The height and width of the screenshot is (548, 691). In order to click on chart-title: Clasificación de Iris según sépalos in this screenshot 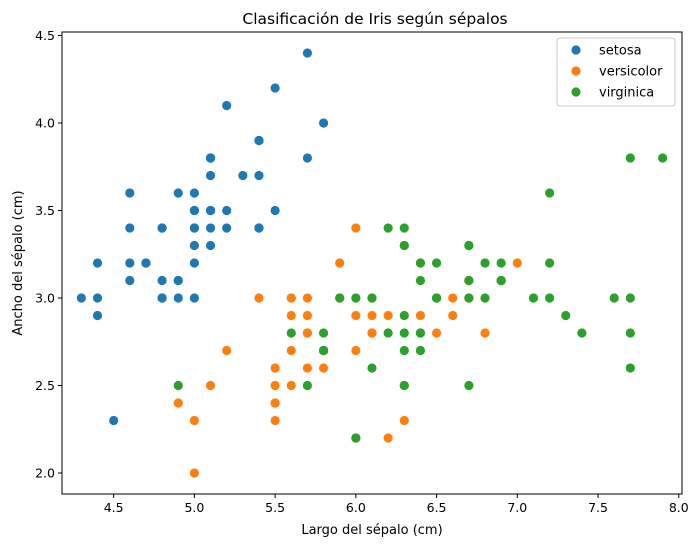, I will do `click(374, 19)`.